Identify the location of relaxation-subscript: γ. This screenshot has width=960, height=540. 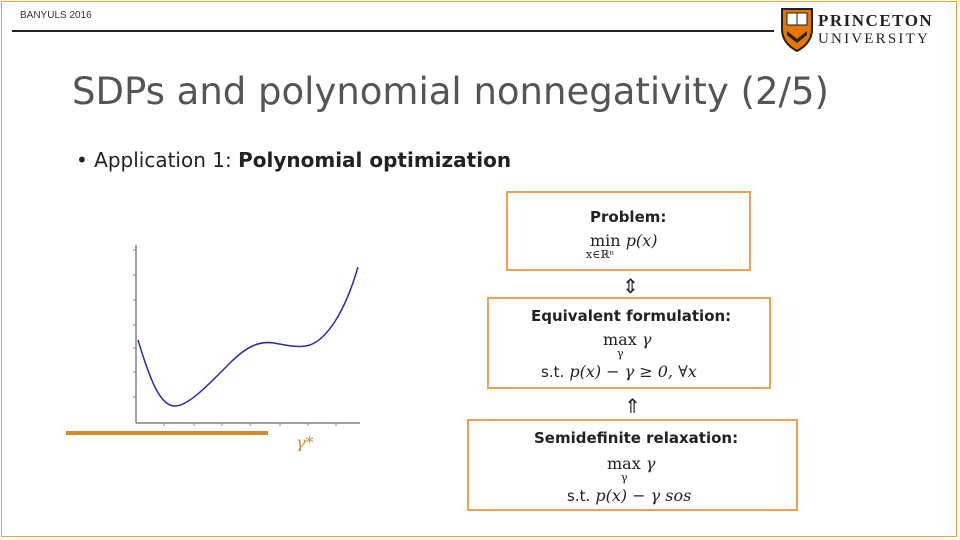
(624, 477).